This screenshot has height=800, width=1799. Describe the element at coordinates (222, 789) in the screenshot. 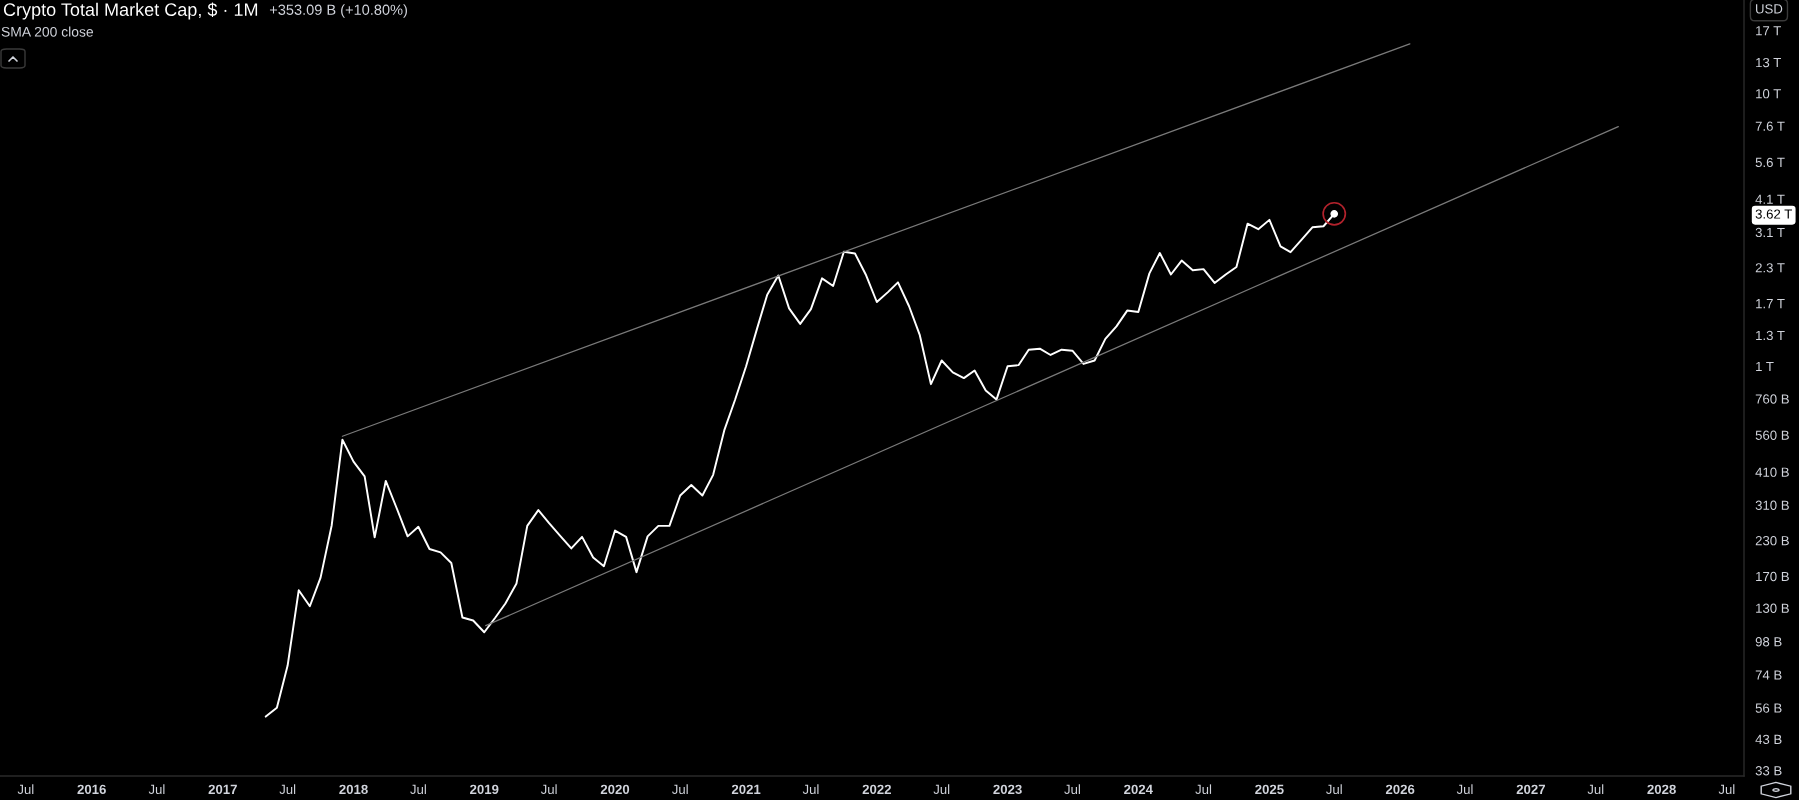

I see `x-tick-label: 2017` at that location.